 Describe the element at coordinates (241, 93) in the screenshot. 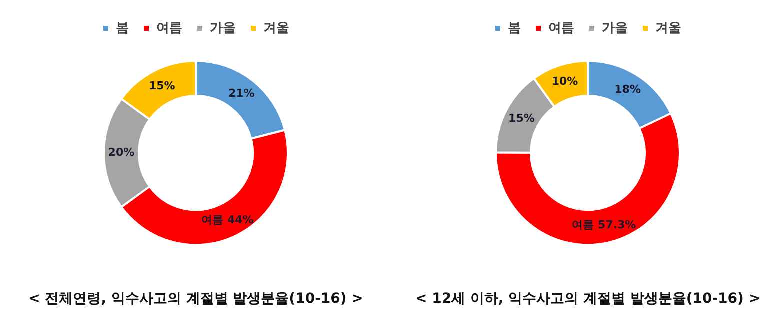

I see `data-label: 21%` at that location.